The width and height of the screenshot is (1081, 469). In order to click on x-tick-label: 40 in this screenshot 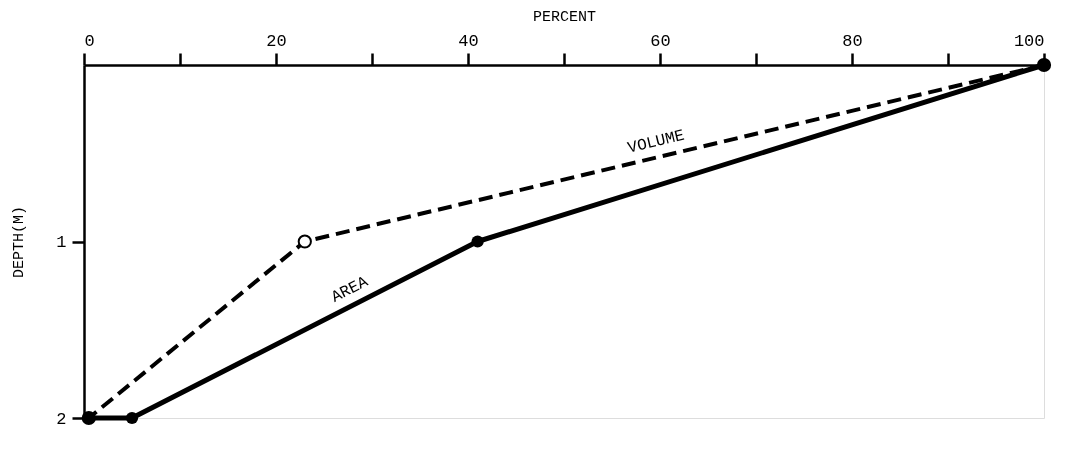, I will do `click(468, 41)`.